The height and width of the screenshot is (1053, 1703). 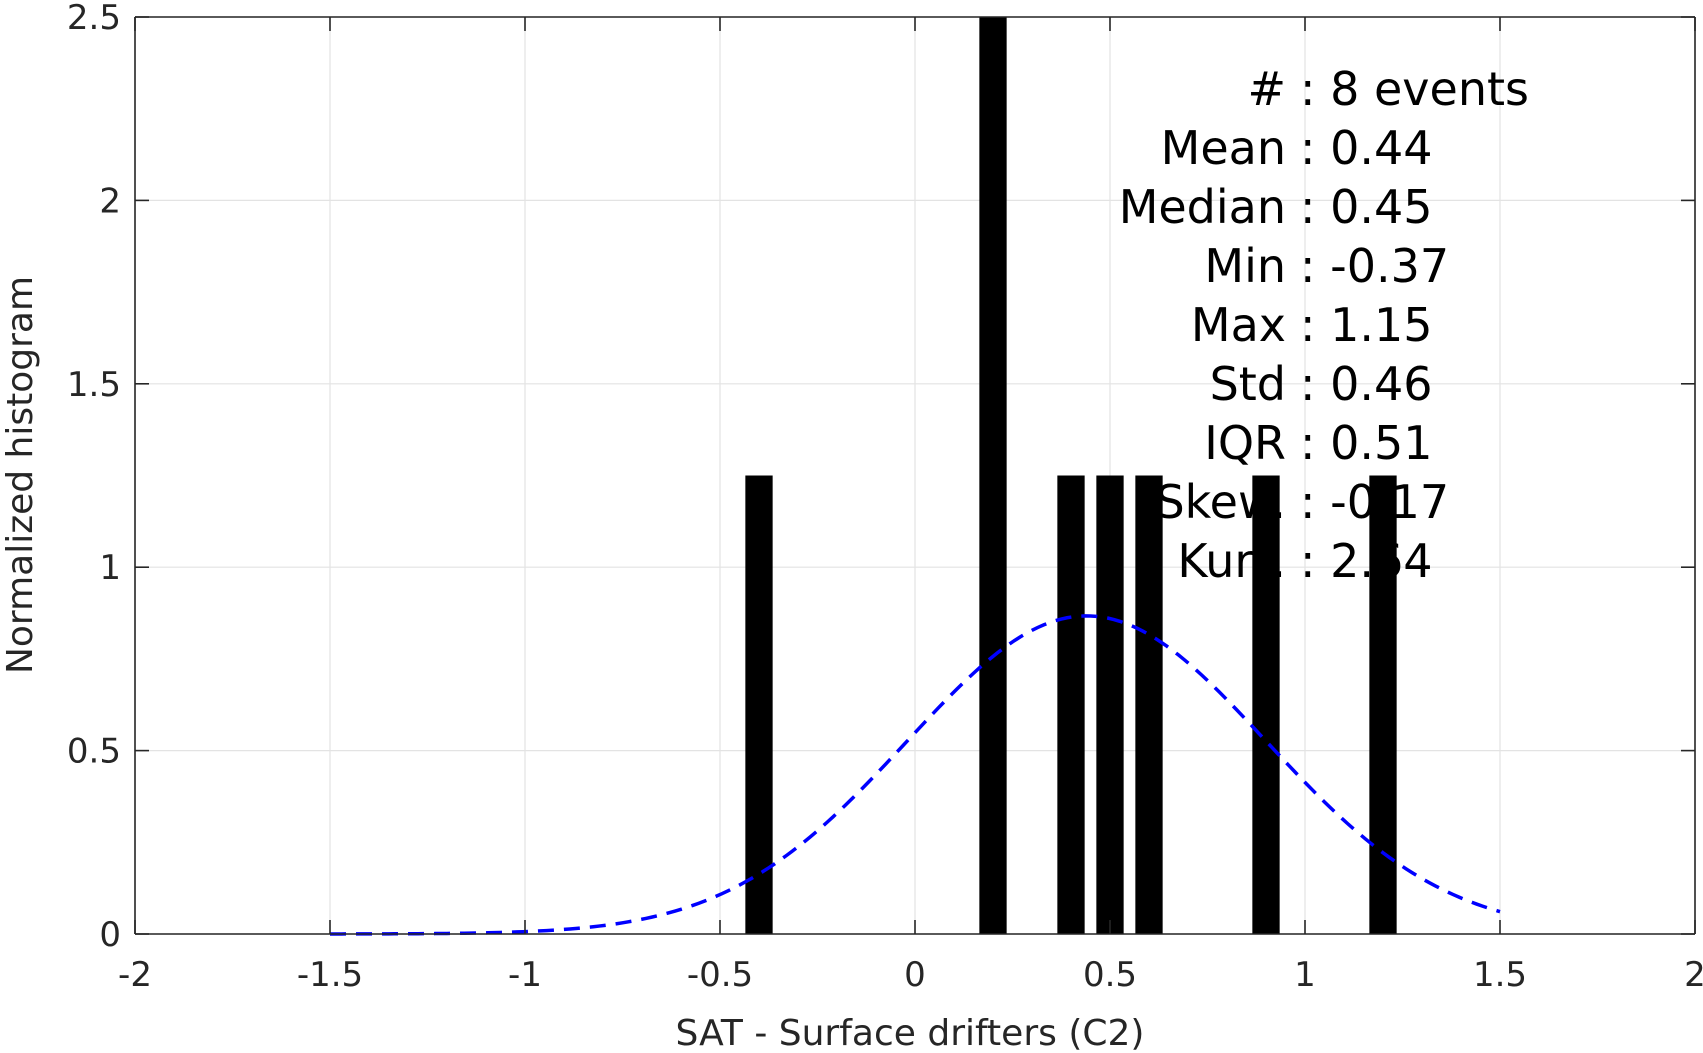 What do you see at coordinates (1366, 384) in the screenshot?
I see `stat-value: : 0.46` at bounding box center [1366, 384].